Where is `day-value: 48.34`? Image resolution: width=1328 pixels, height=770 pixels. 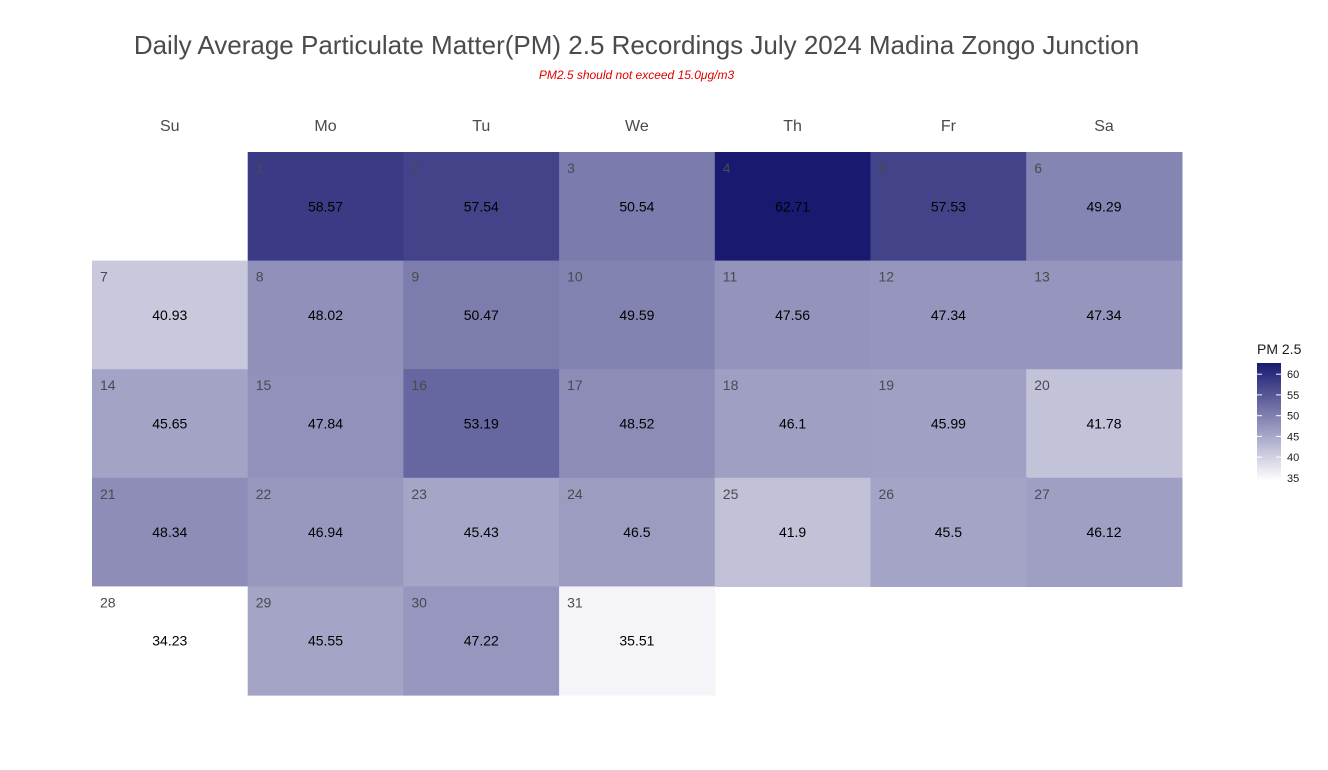 day-value: 48.34 is located at coordinates (169, 532).